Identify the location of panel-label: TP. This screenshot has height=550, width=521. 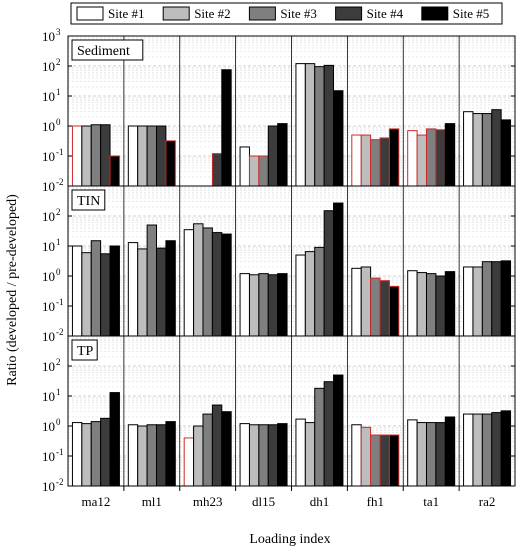
(85, 351).